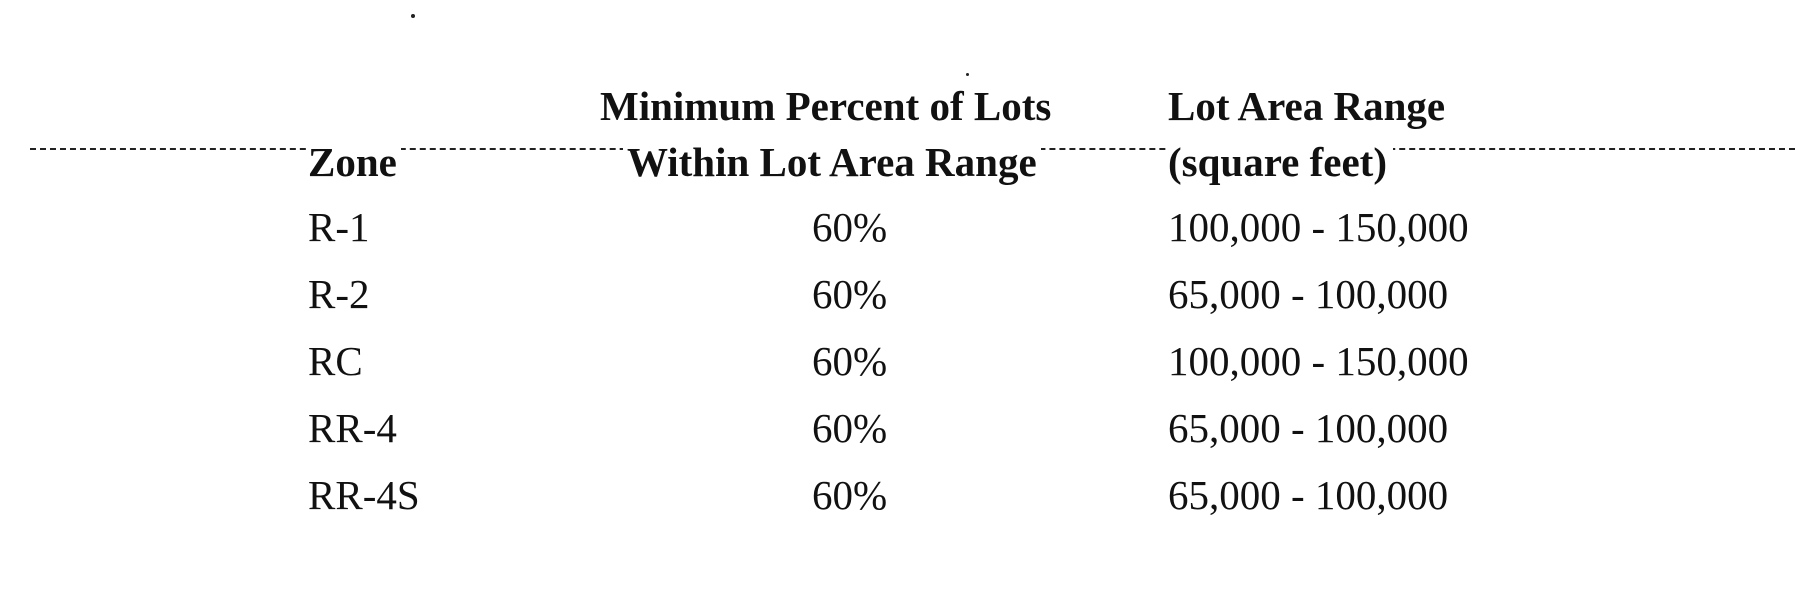 The height and width of the screenshot is (610, 1795). Describe the element at coordinates (339, 227) in the screenshot. I see `zone-cell: R-1` at that location.